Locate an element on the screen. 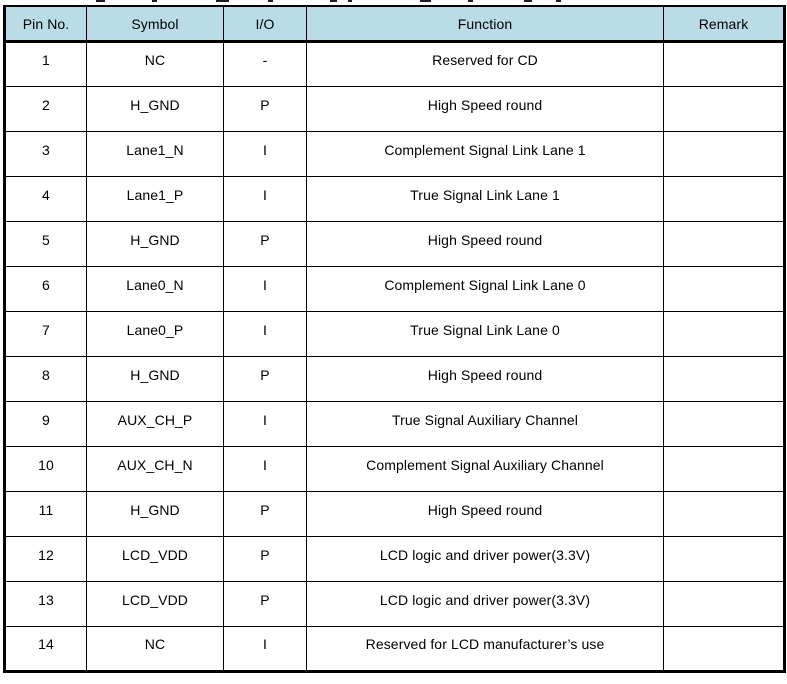  cell-pin: 9 is located at coordinates (45, 424).